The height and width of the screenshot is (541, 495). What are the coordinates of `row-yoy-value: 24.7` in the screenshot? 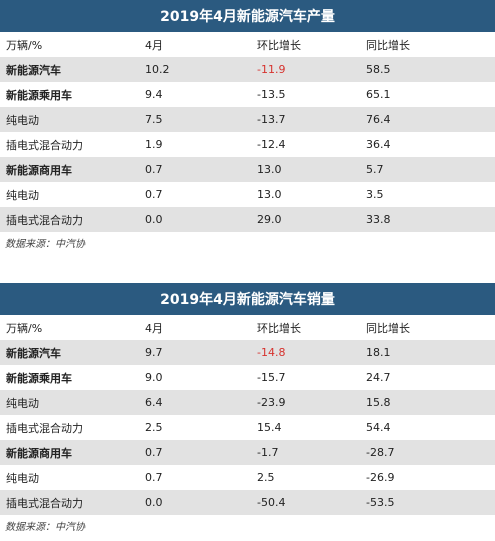 It's located at (378, 377).